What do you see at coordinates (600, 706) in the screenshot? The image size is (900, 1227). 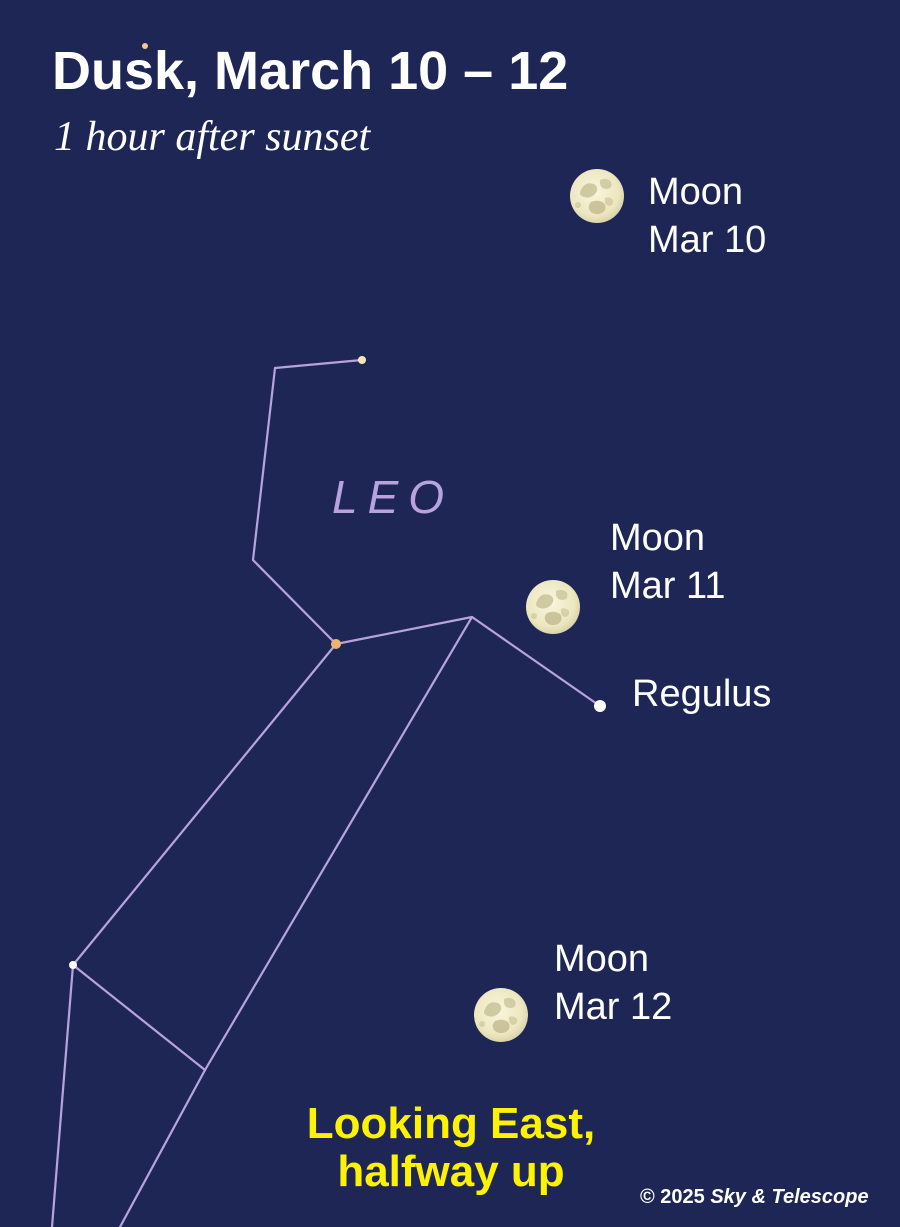 I see `regulus-star` at bounding box center [600, 706].